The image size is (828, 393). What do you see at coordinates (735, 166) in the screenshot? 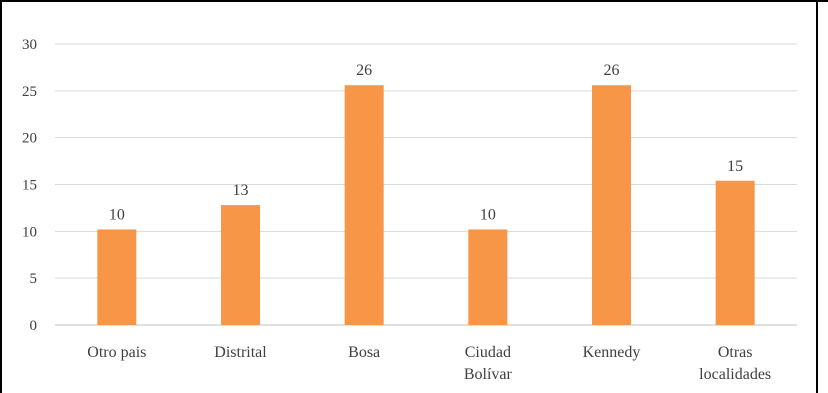
I see `data-label: 15` at bounding box center [735, 166].